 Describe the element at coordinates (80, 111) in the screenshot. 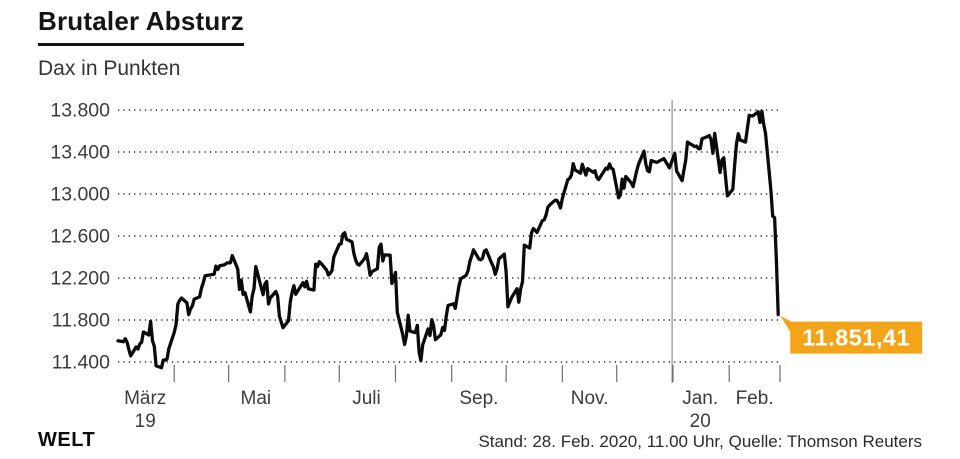

I see `y-axis-label: 13.800` at that location.